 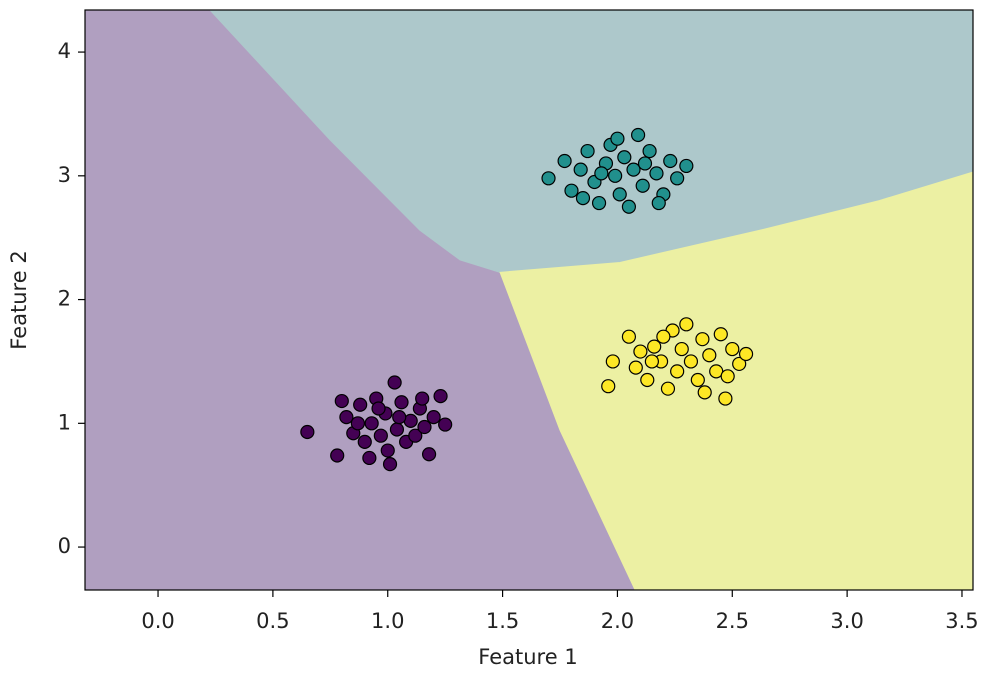 What do you see at coordinates (64, 51) in the screenshot?
I see `y-tick-label: 4` at bounding box center [64, 51].